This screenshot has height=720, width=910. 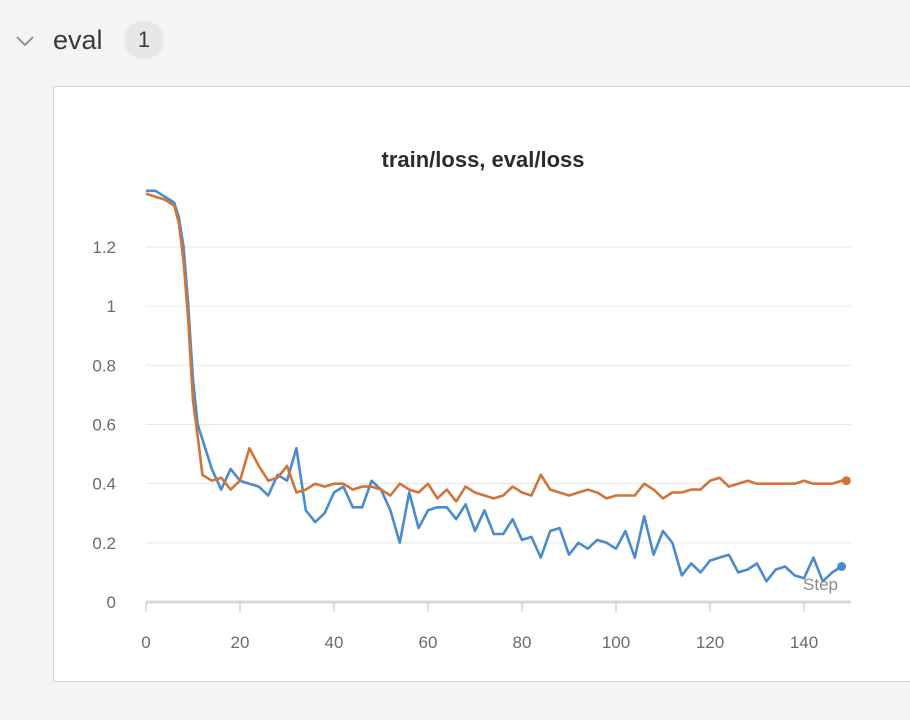 I want to click on x-tick-label: 100, so click(x=616, y=642).